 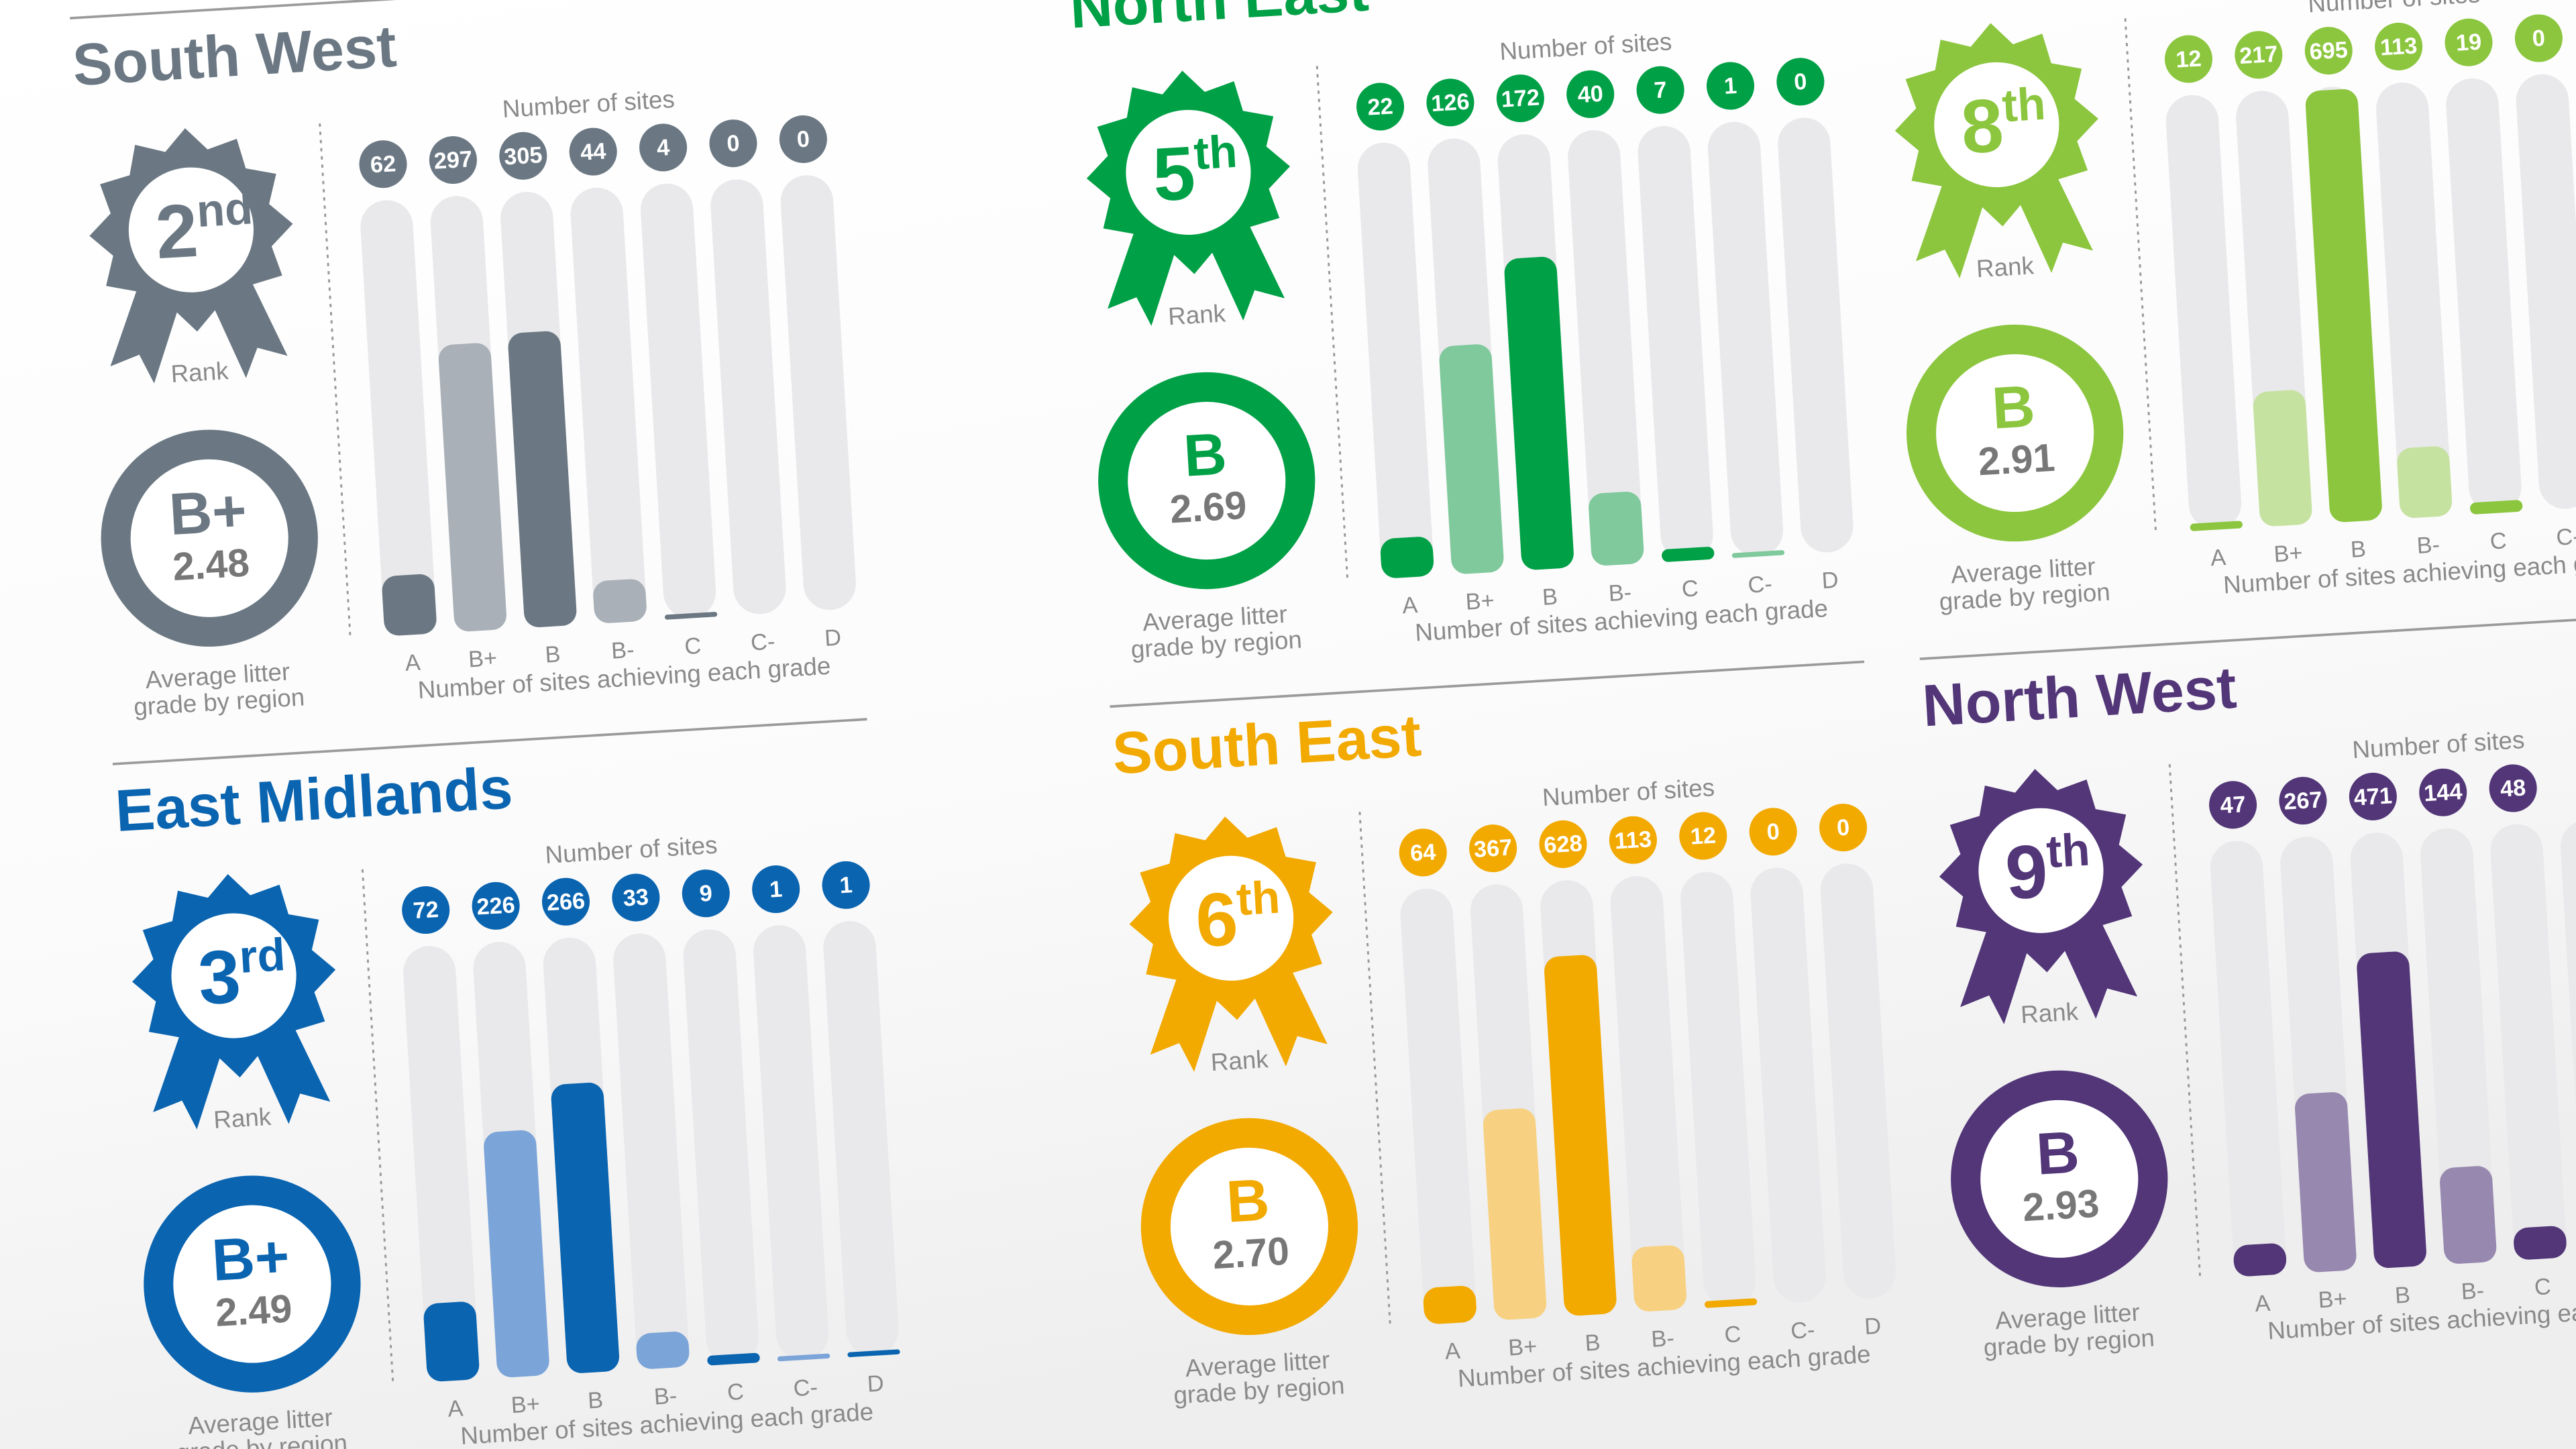 I want to click on value-label: 305, so click(x=523, y=156).